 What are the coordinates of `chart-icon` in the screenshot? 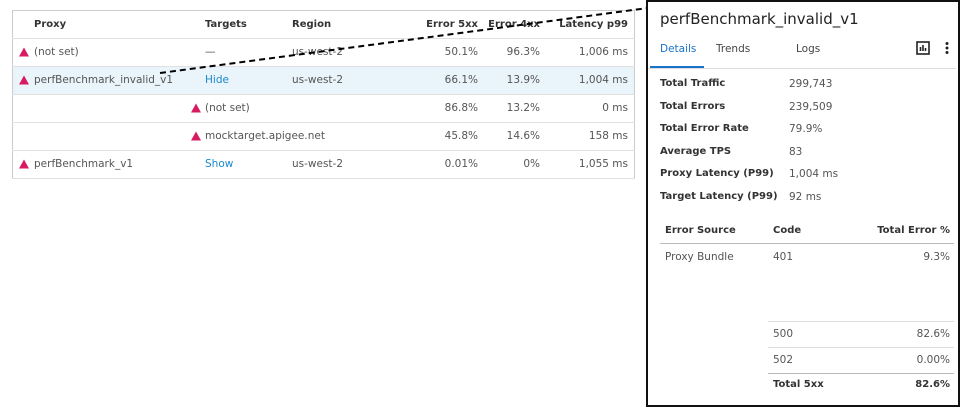 It's located at (923, 48).